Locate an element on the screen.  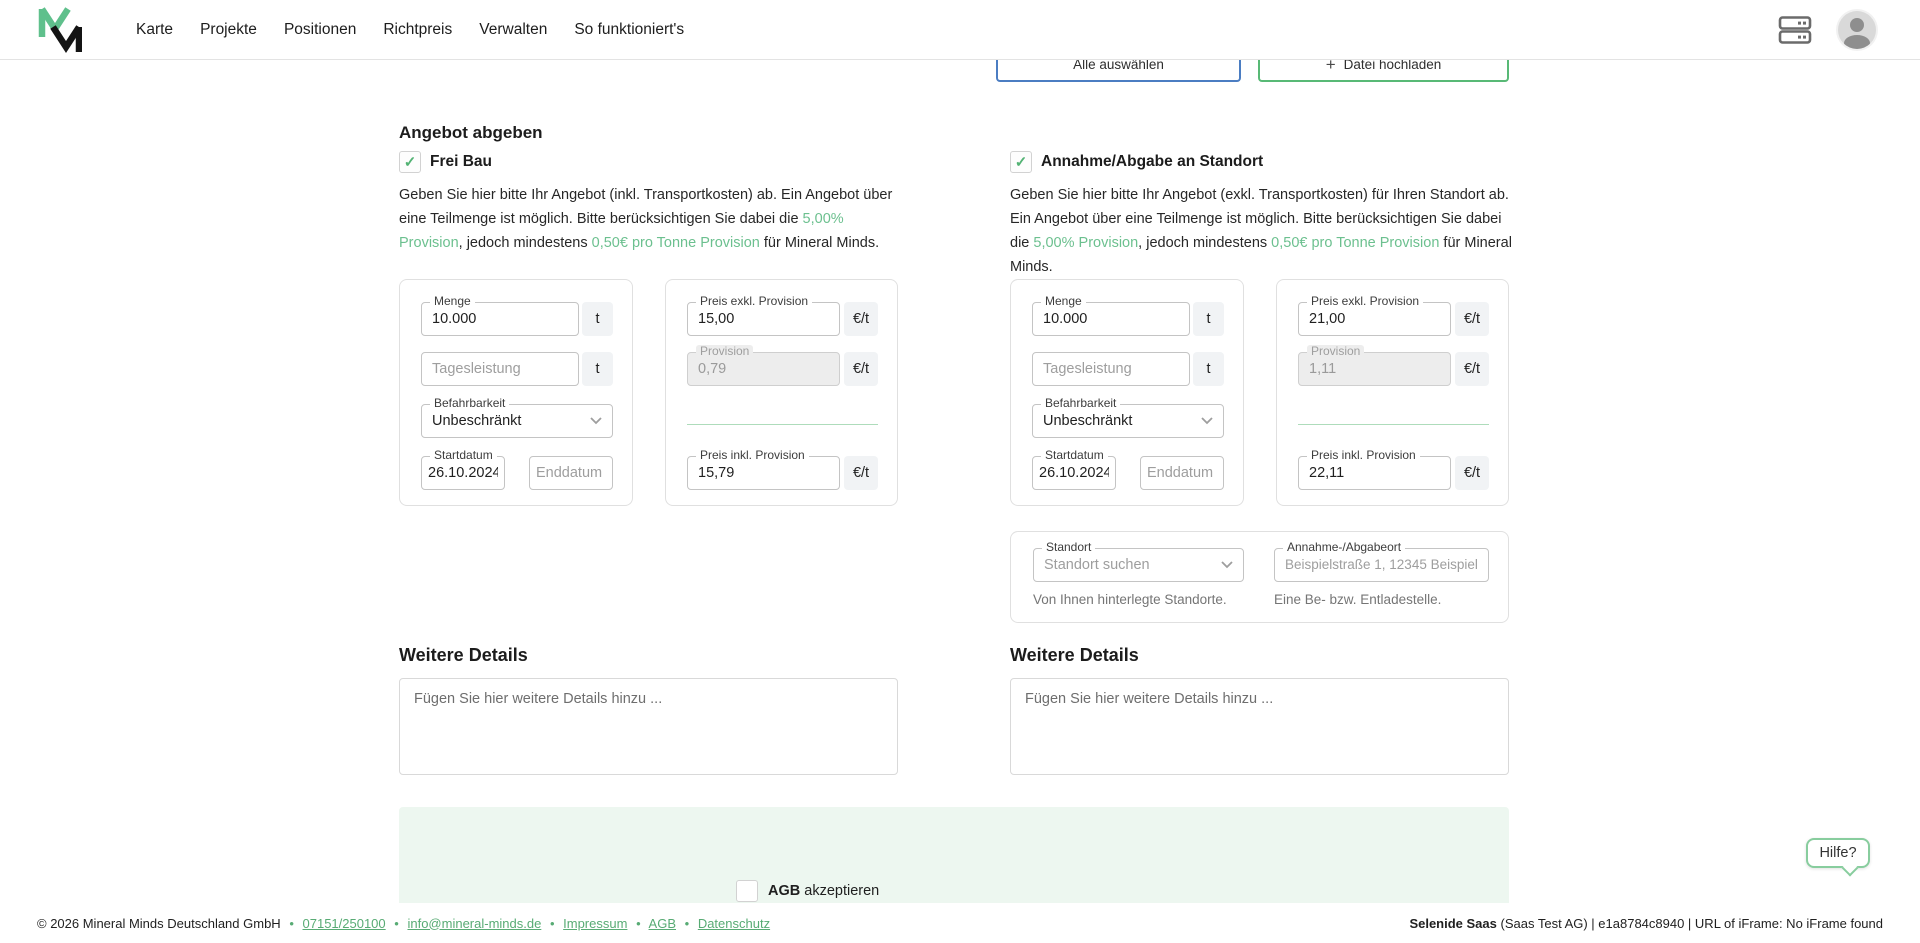
preis-inkl-input is located at coordinates (1374, 473).